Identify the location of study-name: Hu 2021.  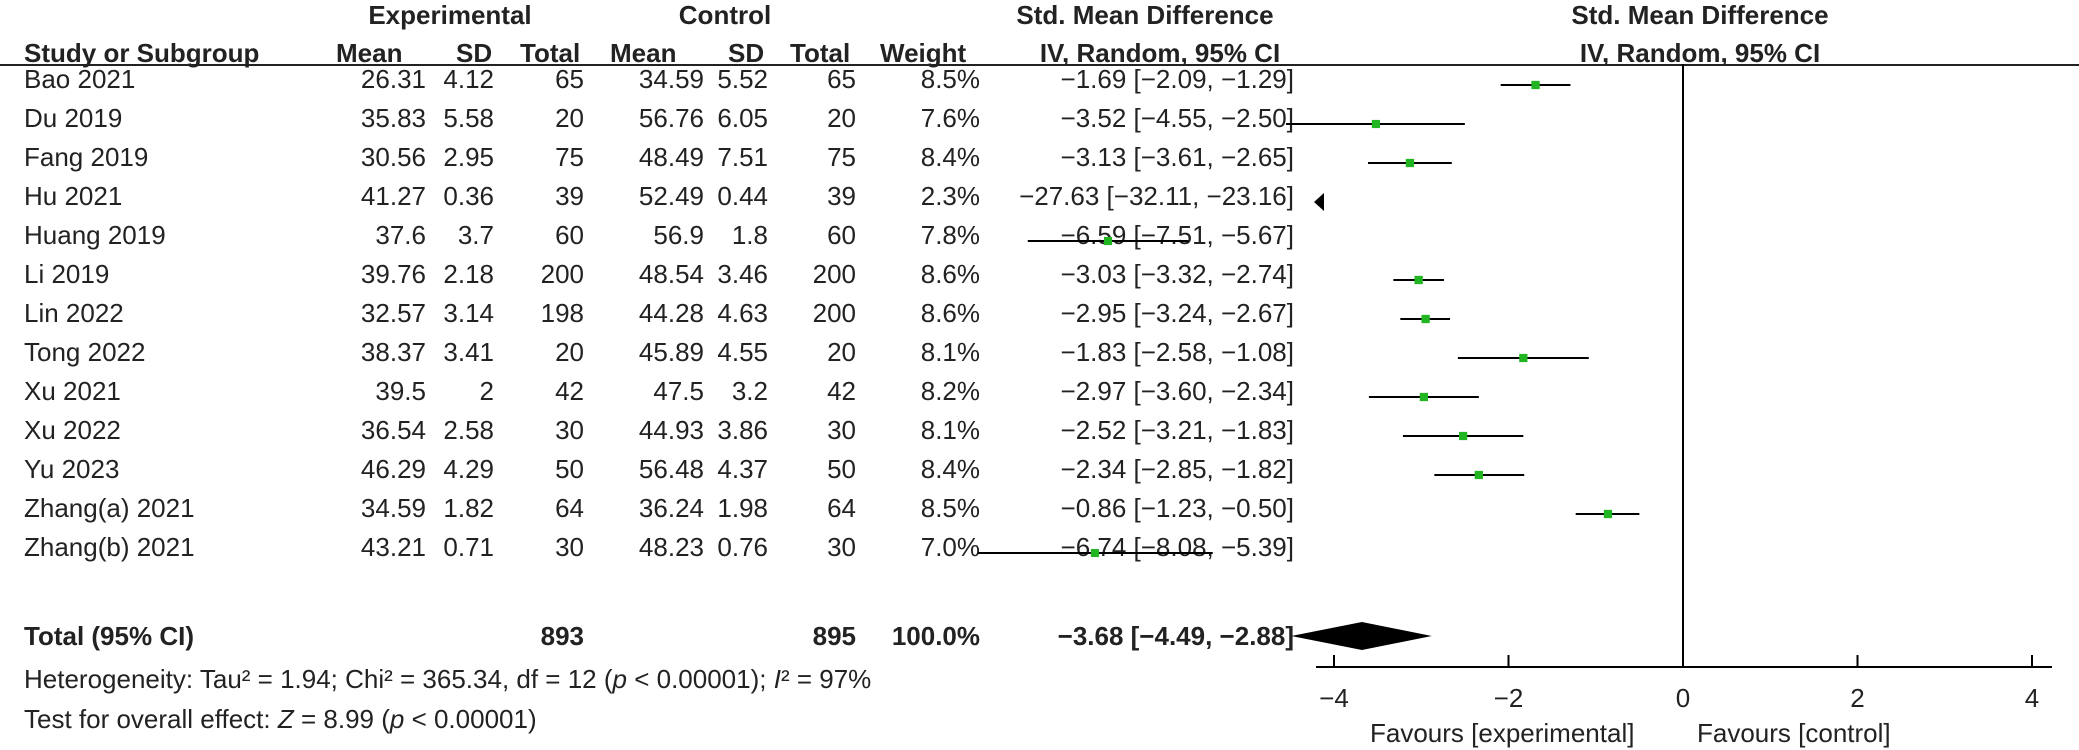
(73, 196).